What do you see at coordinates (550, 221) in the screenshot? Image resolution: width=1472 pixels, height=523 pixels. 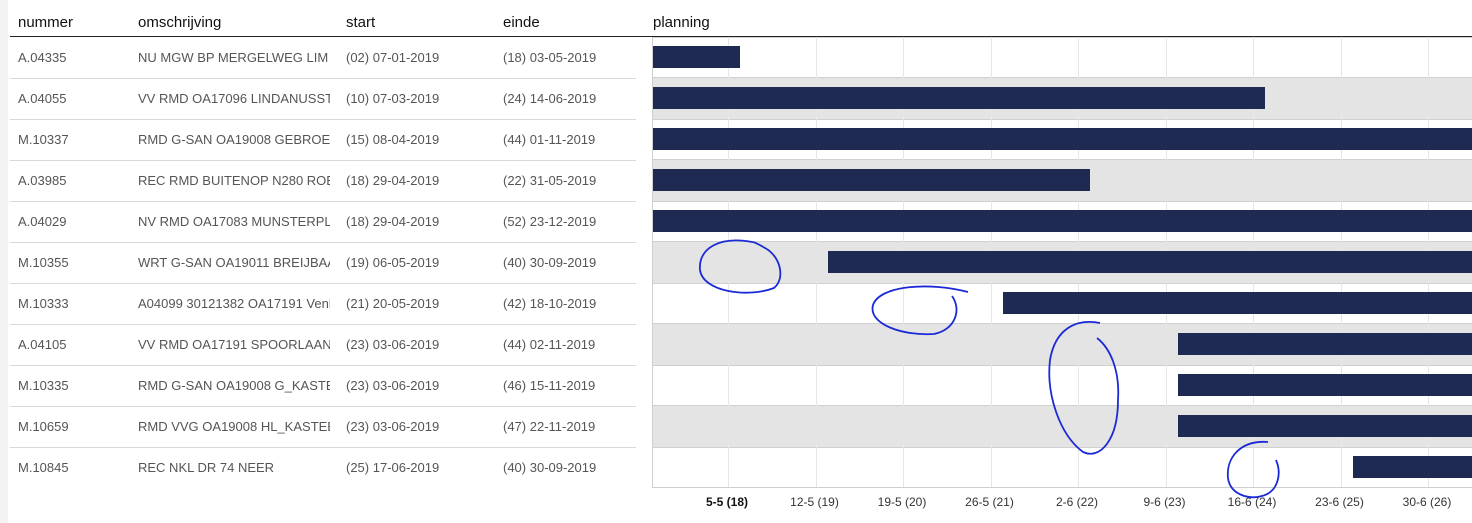 I see `cell-einde: (52) 23-12-2019` at bounding box center [550, 221].